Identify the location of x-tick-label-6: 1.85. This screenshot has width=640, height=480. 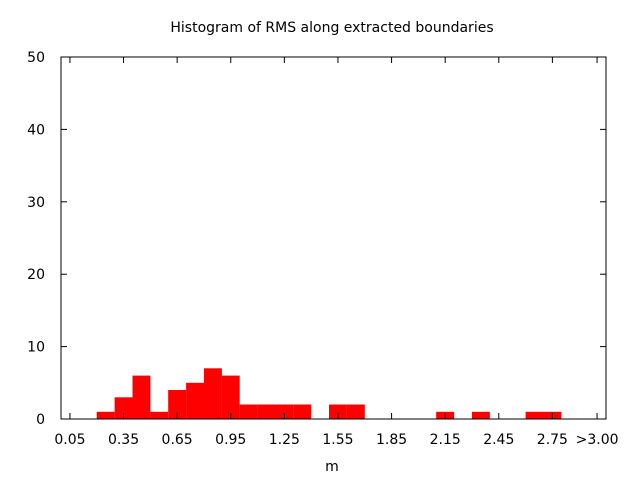
(391, 440).